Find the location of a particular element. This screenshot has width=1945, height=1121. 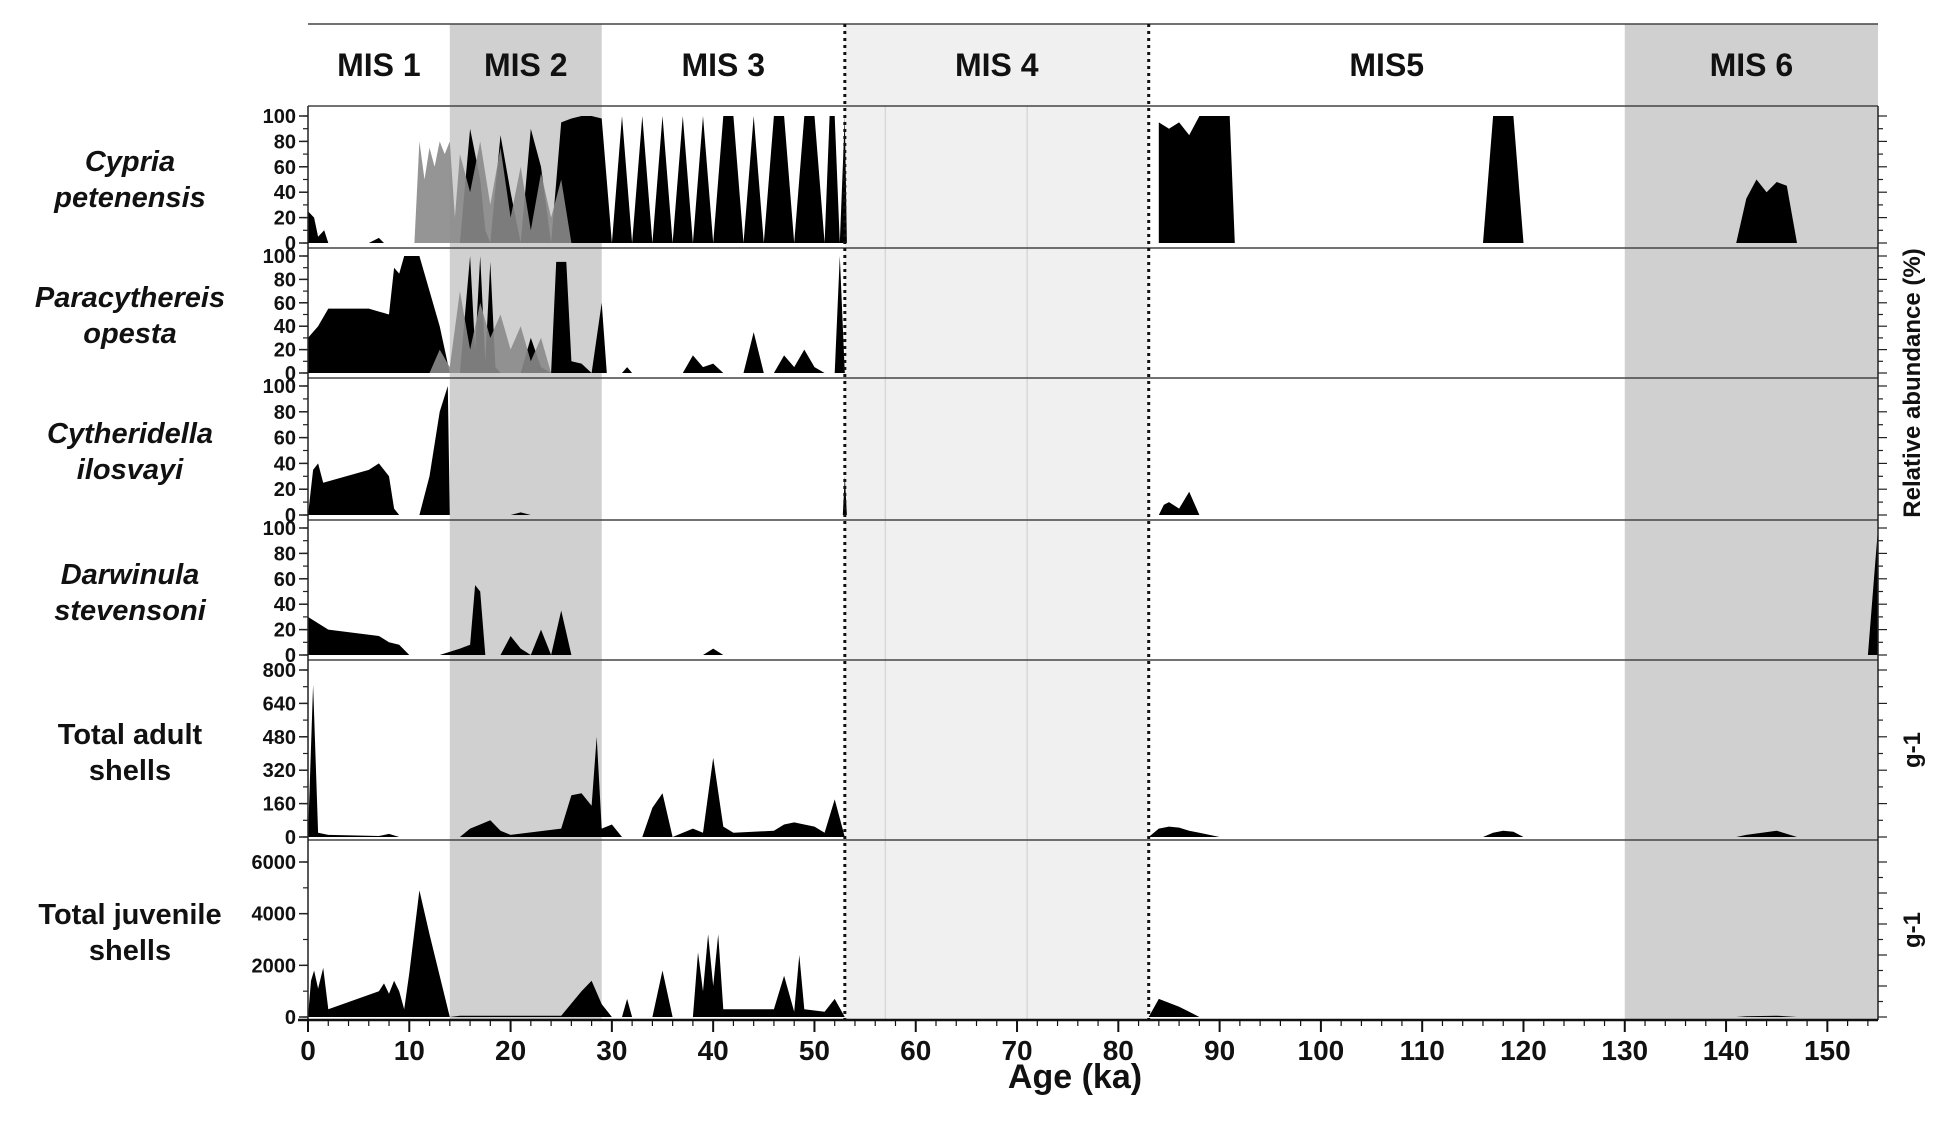

x-tick-label: 70 is located at coordinates (1016, 1050).